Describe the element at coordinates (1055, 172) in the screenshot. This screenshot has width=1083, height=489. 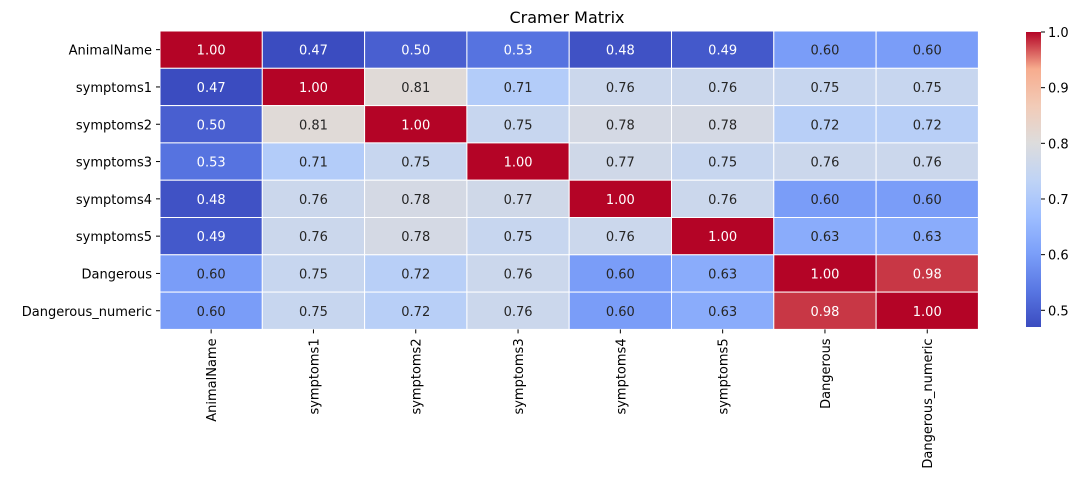
I see `colorbar-ticks: 0.5 0.6 0.7 0.8 0.9 1.0` at that location.